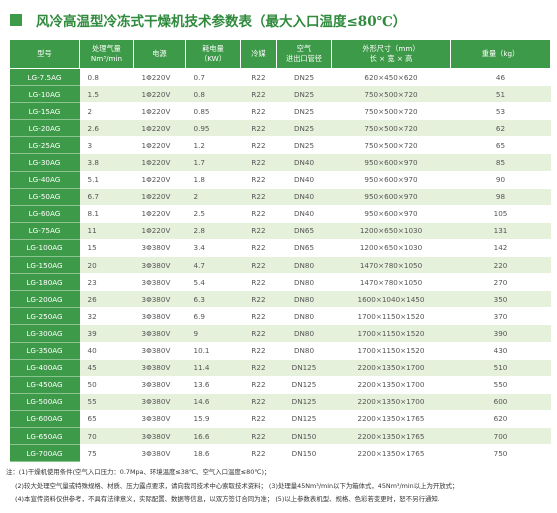 This screenshot has width=557, height=513. Describe the element at coordinates (106, 402) in the screenshot. I see `data-cell: 55` at that location.